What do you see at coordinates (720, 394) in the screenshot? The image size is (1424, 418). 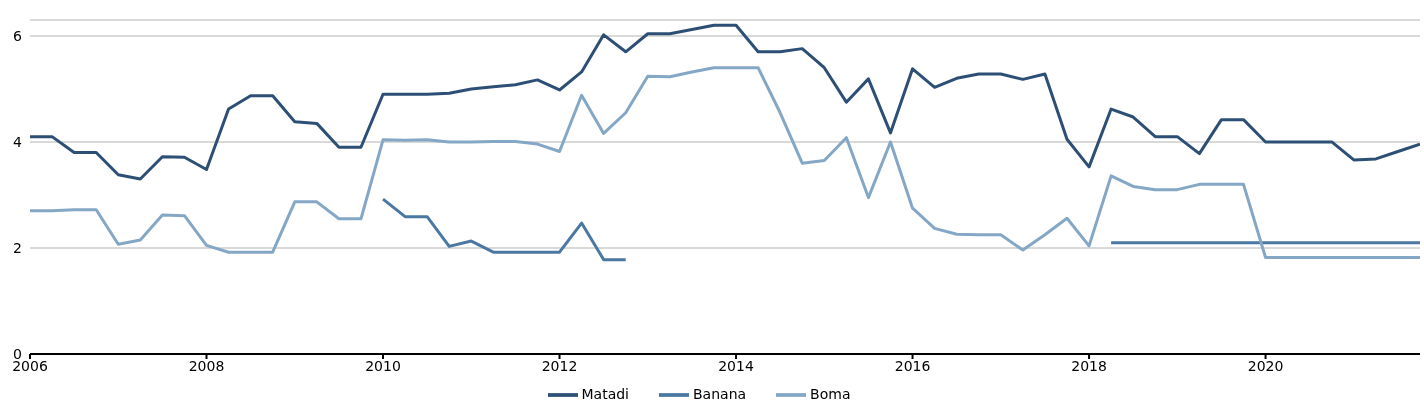 I see `legend-label: Banana` at bounding box center [720, 394].